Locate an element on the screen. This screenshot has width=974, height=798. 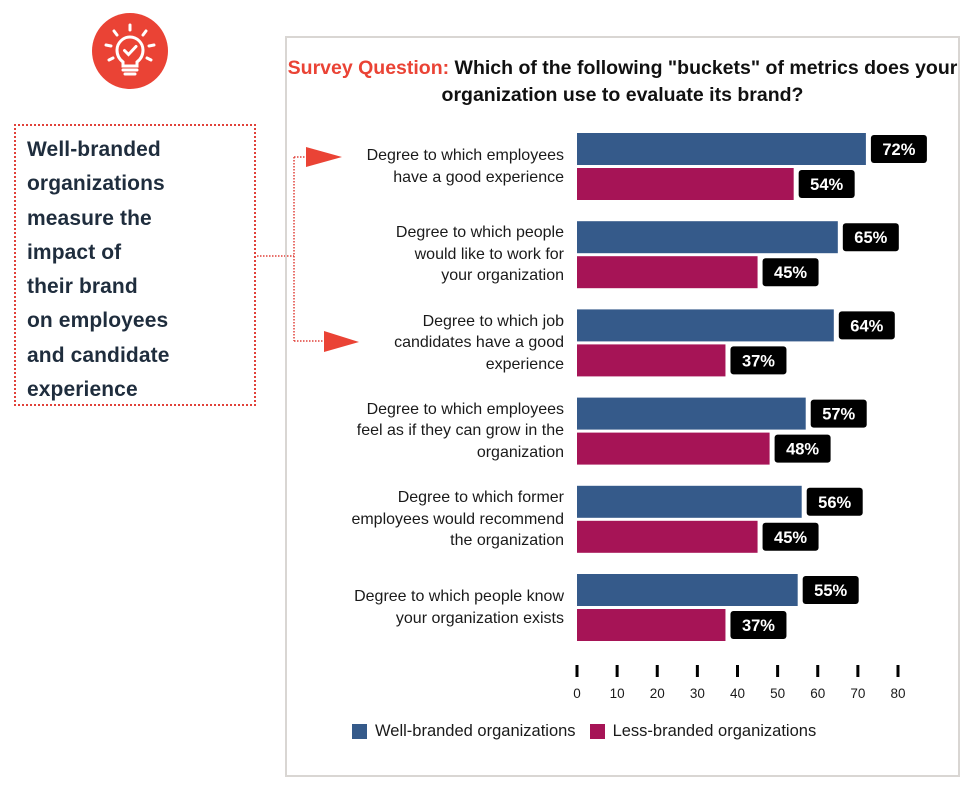
data-label: 65% is located at coordinates (870, 238).